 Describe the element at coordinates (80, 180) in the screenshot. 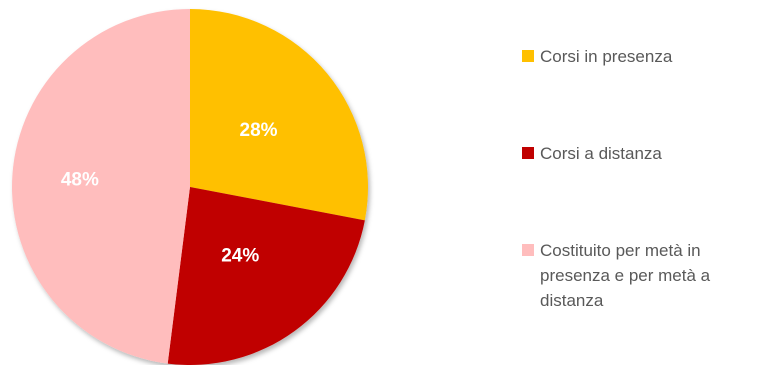

I see `slice-data-label-3: 48%` at that location.